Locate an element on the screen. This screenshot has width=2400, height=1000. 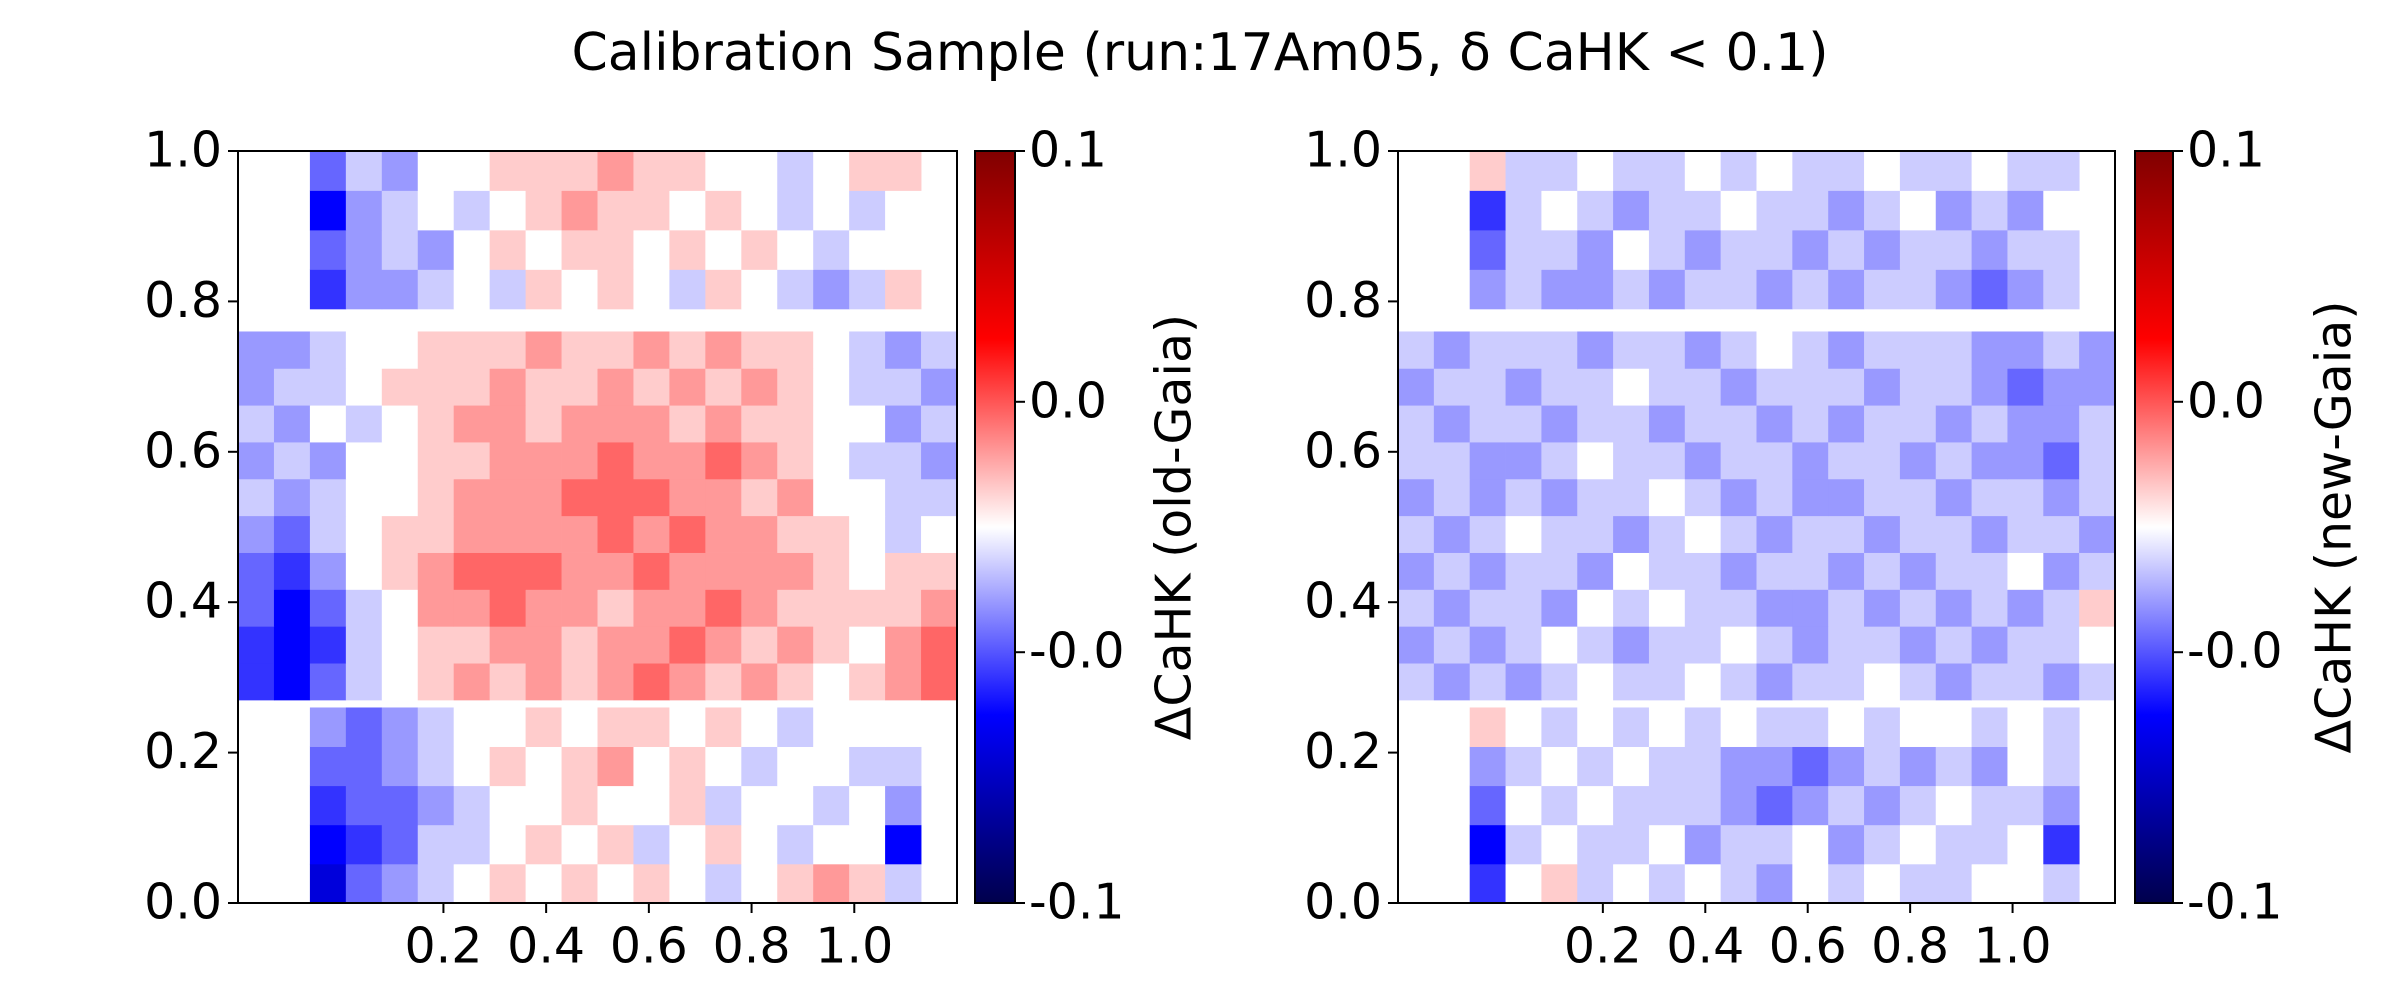
x-tick-label: 0.4 is located at coordinates (546, 946).